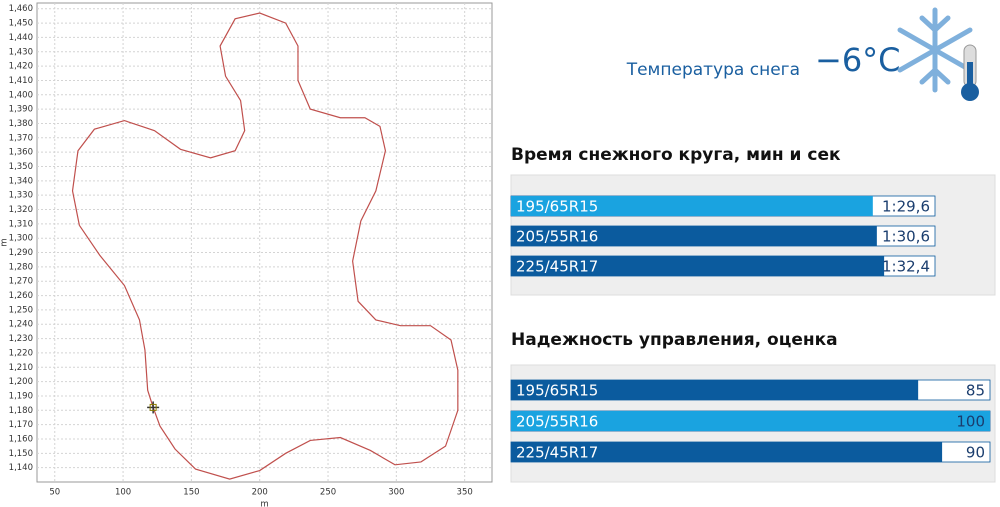  I want to click on chart-title: Время снежного круга, мин и сек, so click(676, 155).